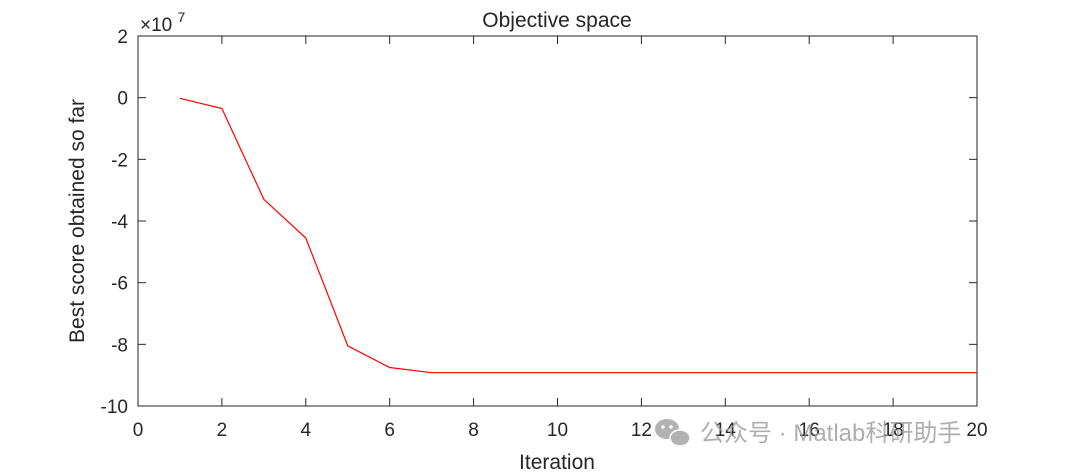  Describe the element at coordinates (114, 407) in the screenshot. I see `y-tick-label: -10` at that location.